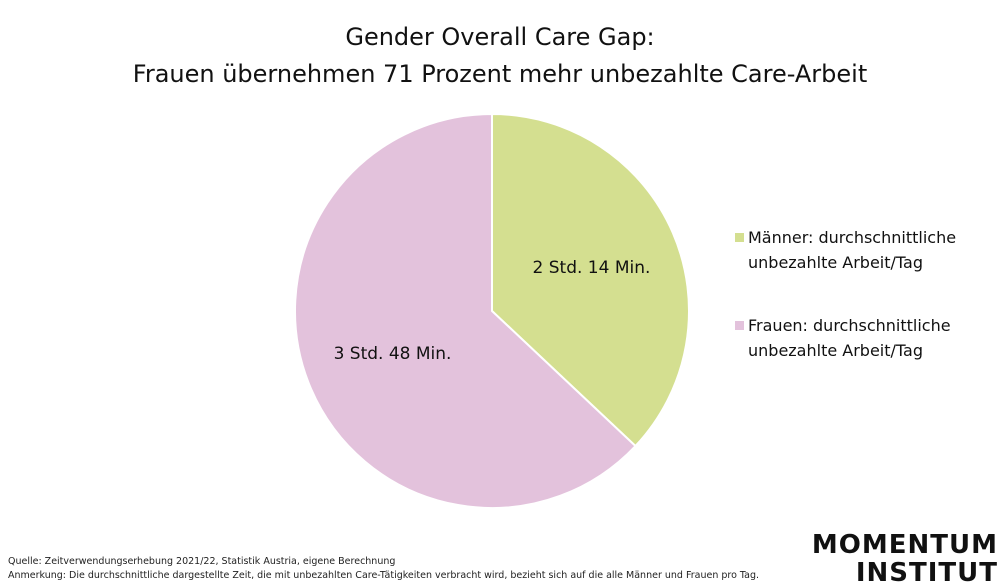  Describe the element at coordinates (393, 354) in the screenshot. I see `data-label: 3 Std. 48 Min.` at that location.